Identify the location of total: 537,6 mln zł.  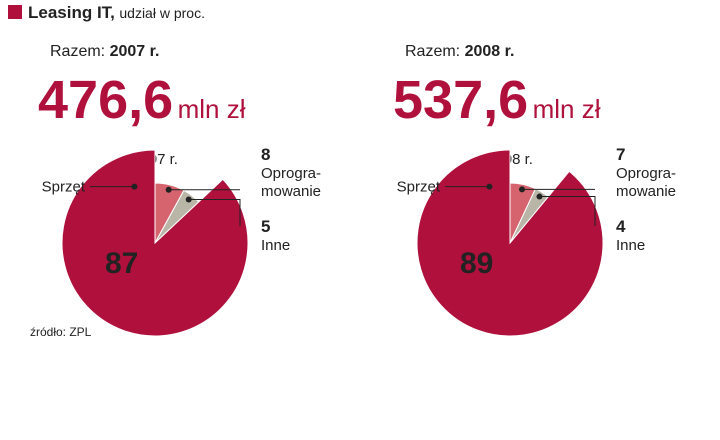
(497, 100).